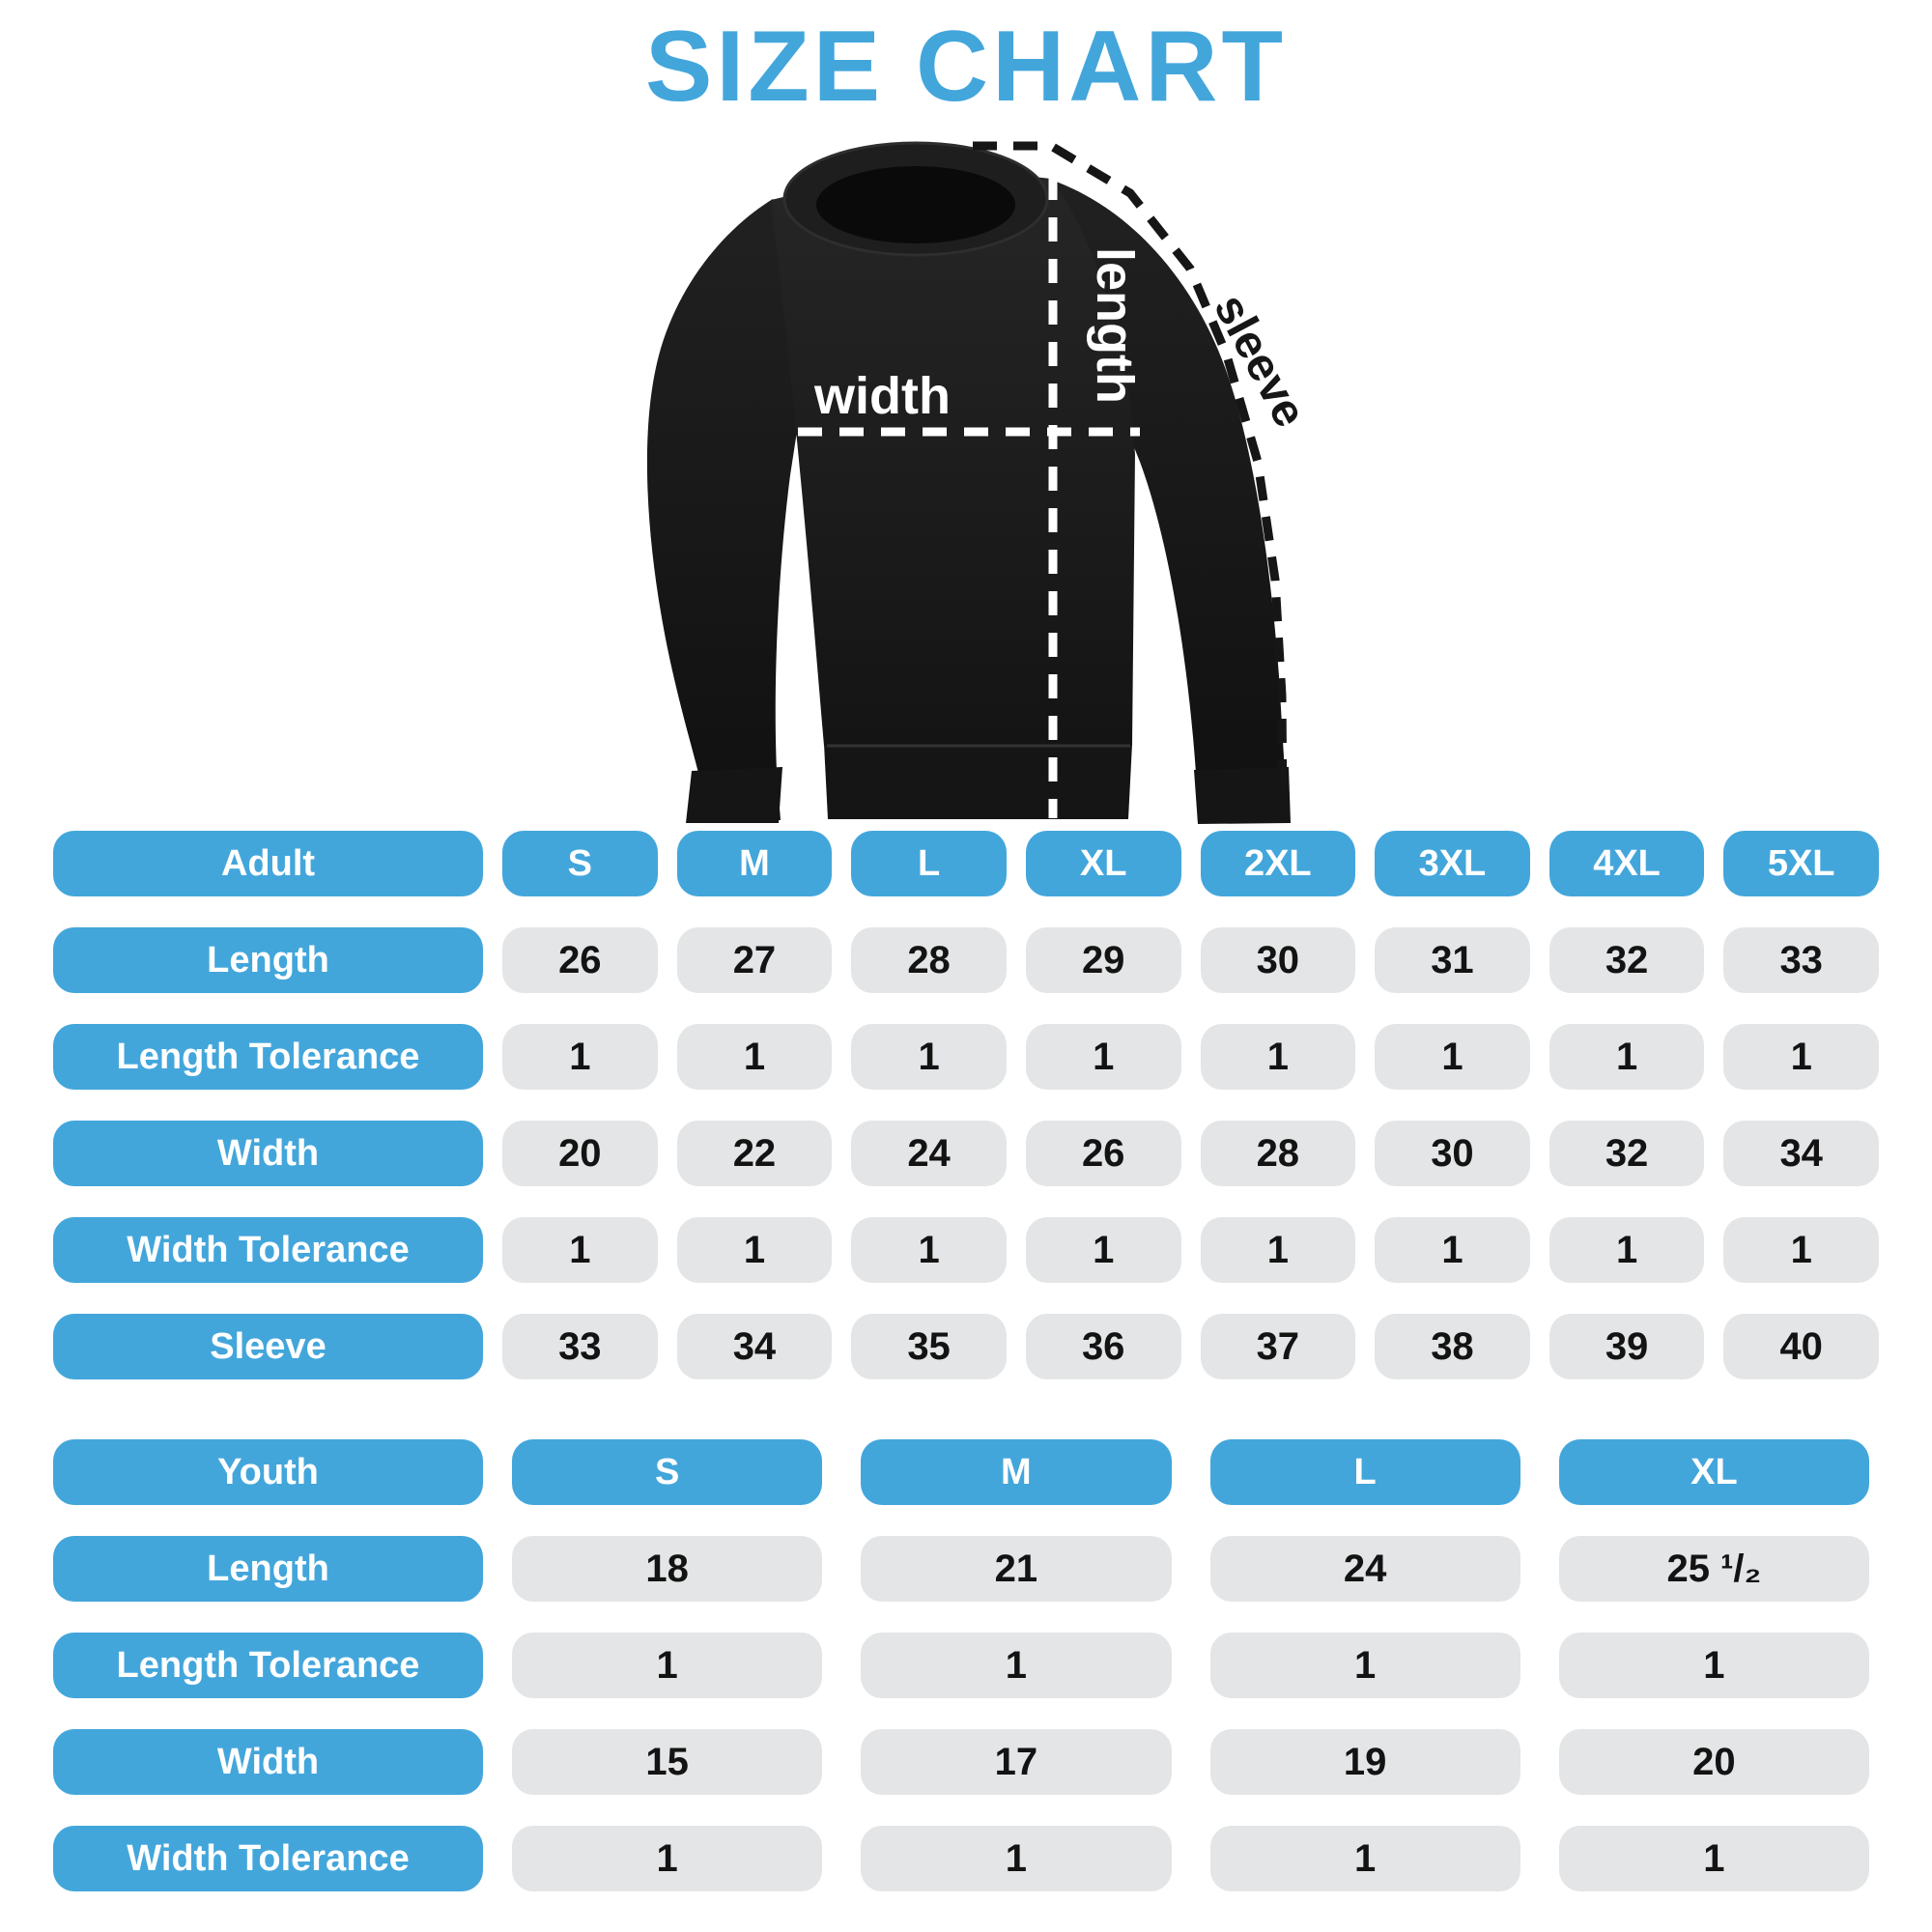 The image size is (1932, 1932). I want to click on adult-column-header-adult: Adult, so click(268, 863).